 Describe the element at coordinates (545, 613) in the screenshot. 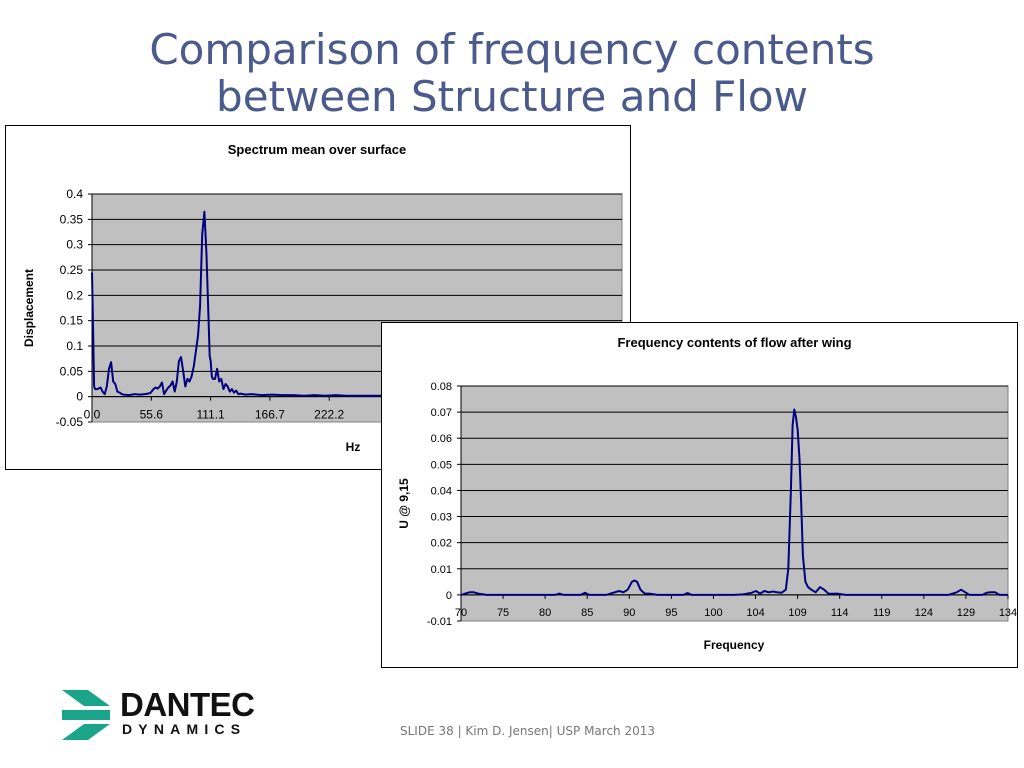

I see `x-tick-label: 80` at that location.